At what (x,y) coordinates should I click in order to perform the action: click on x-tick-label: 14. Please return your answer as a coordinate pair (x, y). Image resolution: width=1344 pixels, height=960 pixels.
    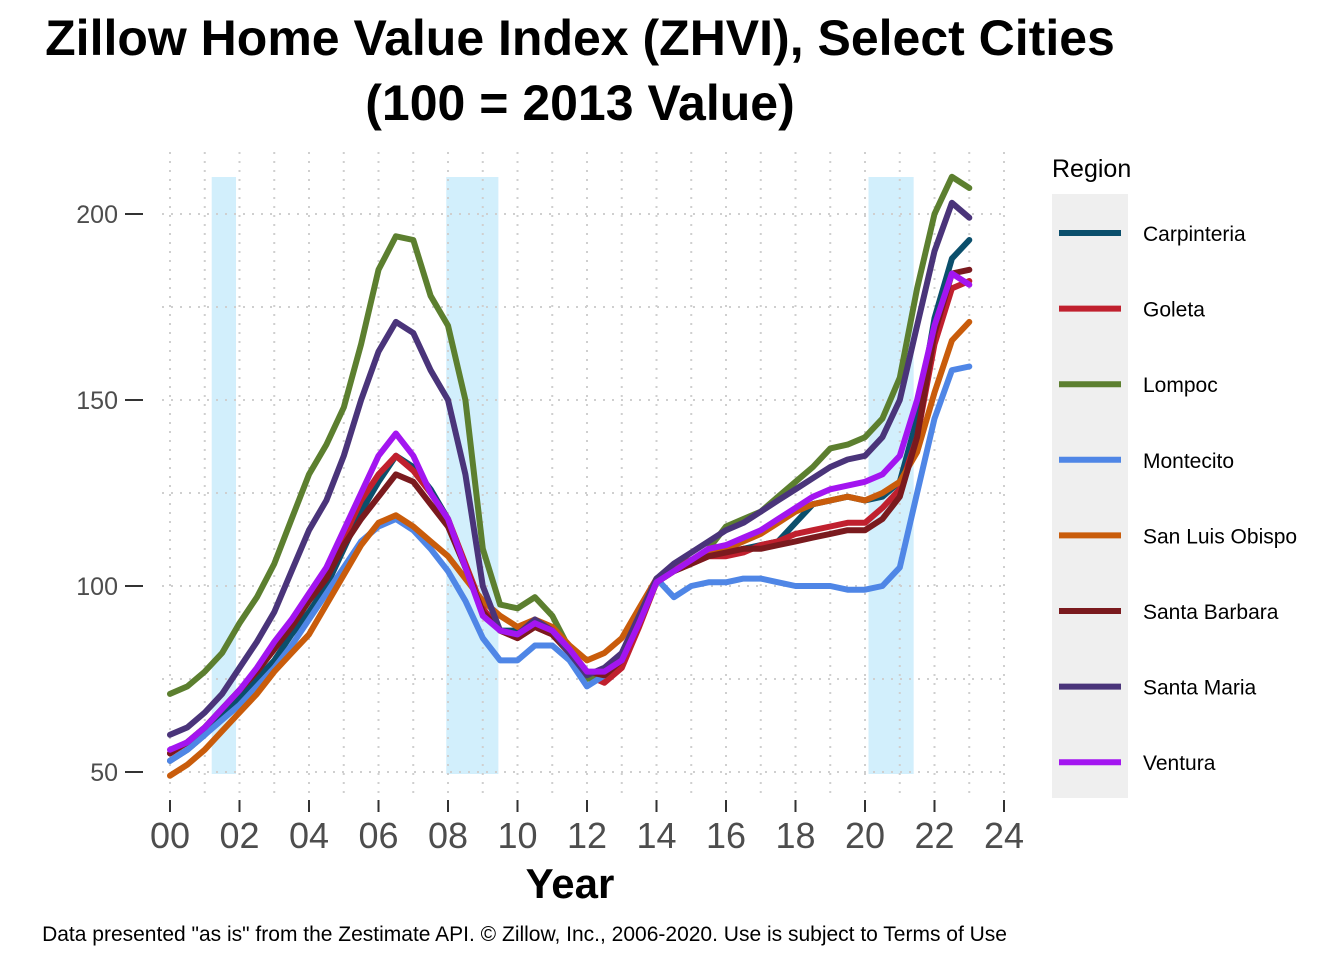
    Looking at the image, I should click on (656, 835).